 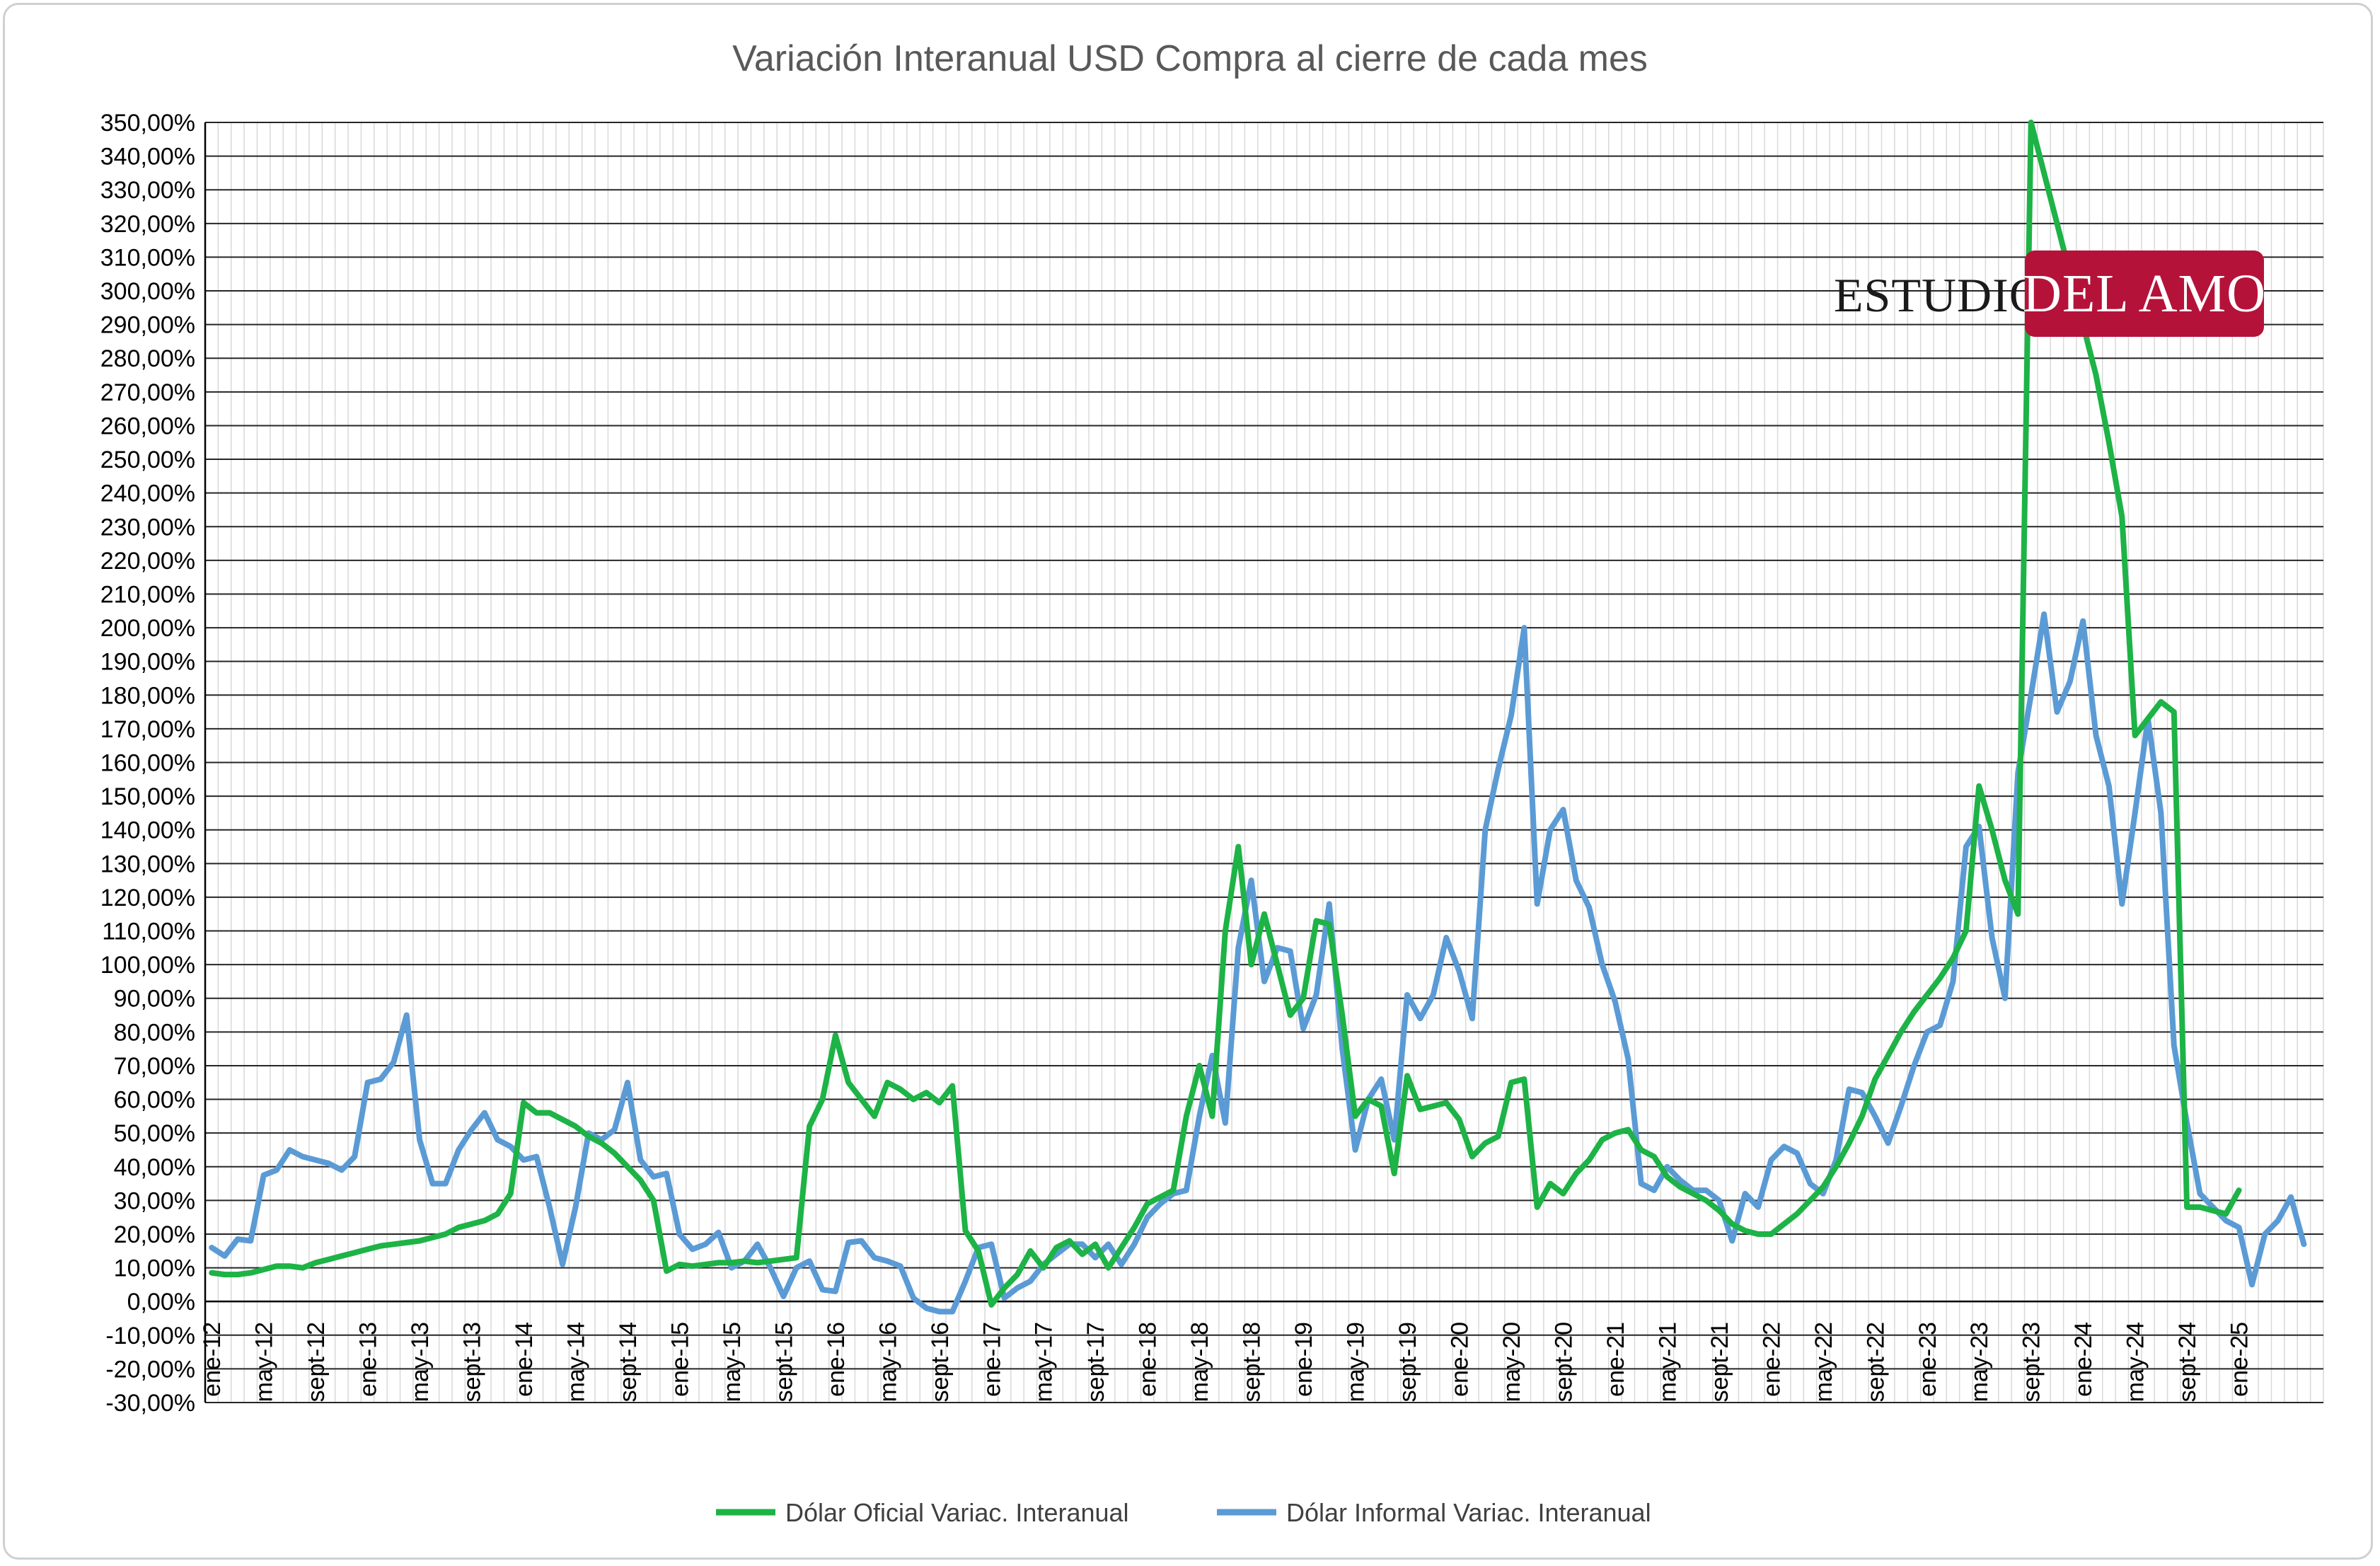 What do you see at coordinates (2239, 1360) in the screenshot?
I see `x-tick-label: ene-25` at bounding box center [2239, 1360].